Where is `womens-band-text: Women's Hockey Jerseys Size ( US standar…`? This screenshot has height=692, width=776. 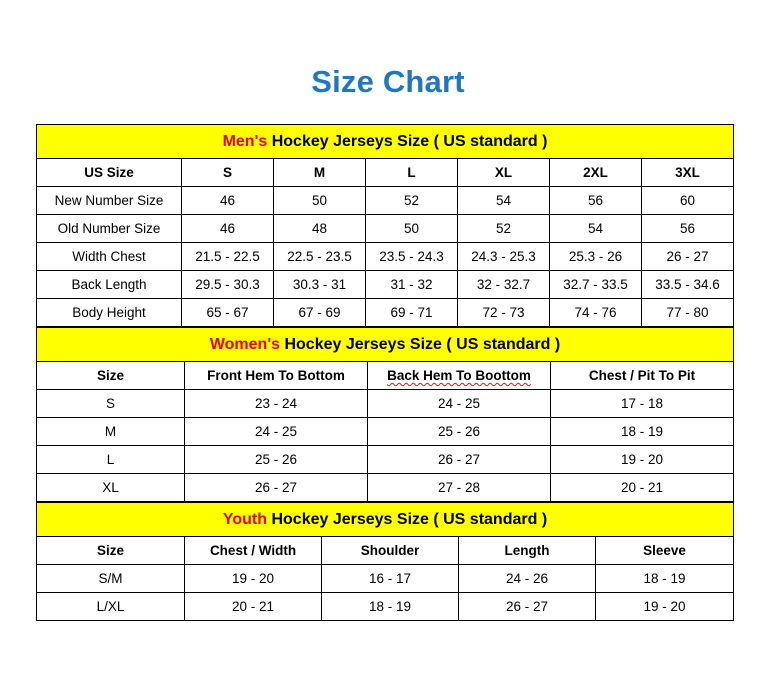 womens-band-text: Women's Hockey Jerseys Size ( US standar… is located at coordinates (385, 344).